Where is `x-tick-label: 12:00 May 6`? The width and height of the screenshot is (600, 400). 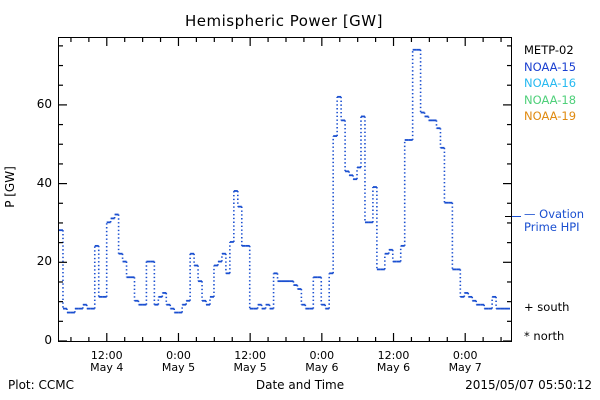
x-tick-label: 12:00 May 6 is located at coordinates (394, 362).